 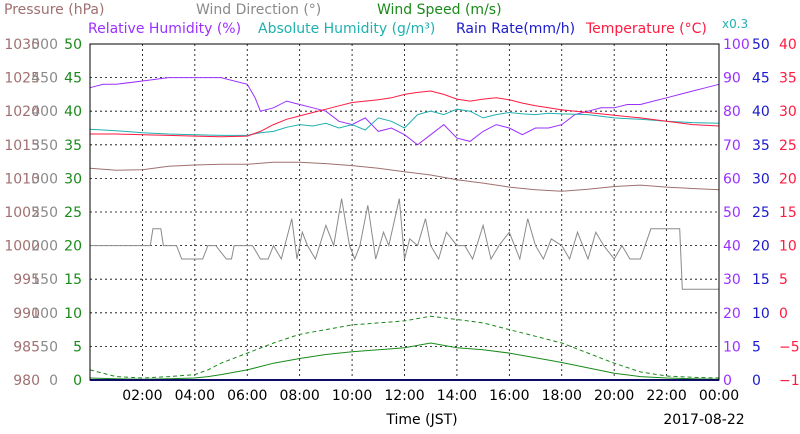 What do you see at coordinates (352, 396) in the screenshot?
I see `x-tick-label: 10:00` at bounding box center [352, 396].